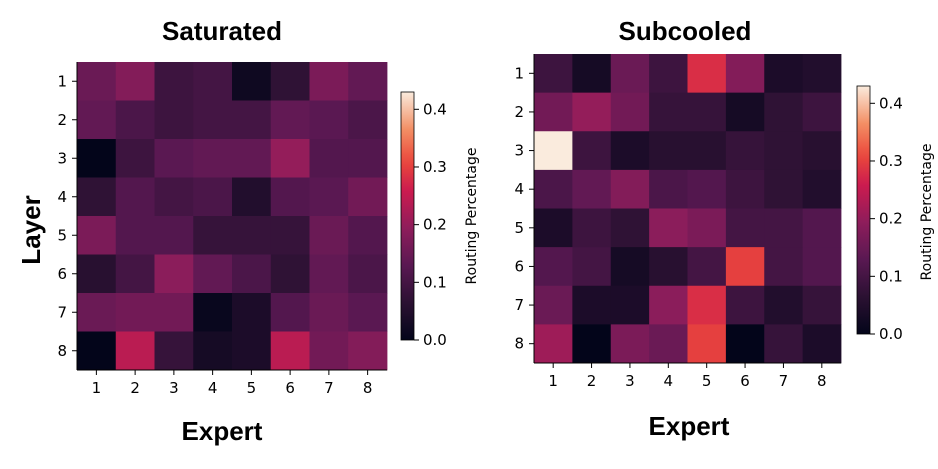 This screenshot has width=938, height=469. I want to click on saturated-x-tick-label: 4, so click(213, 388).